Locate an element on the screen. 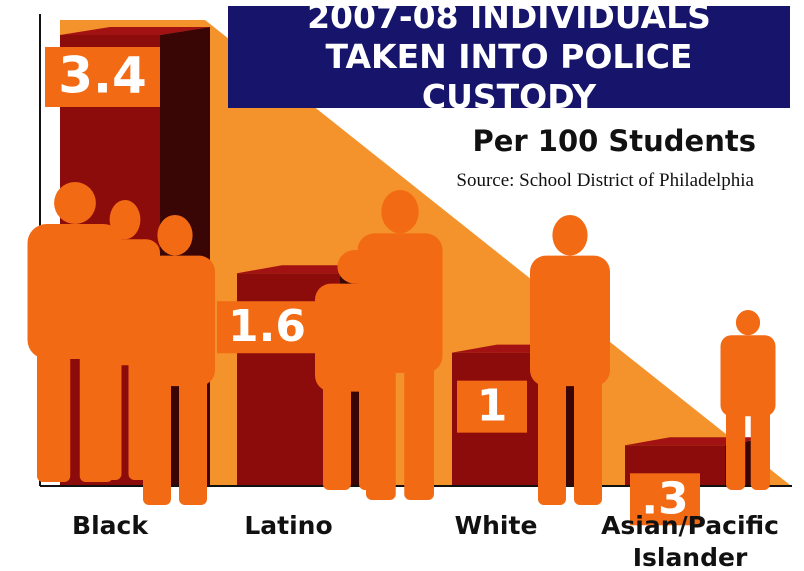  x-tick-label: Black is located at coordinates (110, 525).